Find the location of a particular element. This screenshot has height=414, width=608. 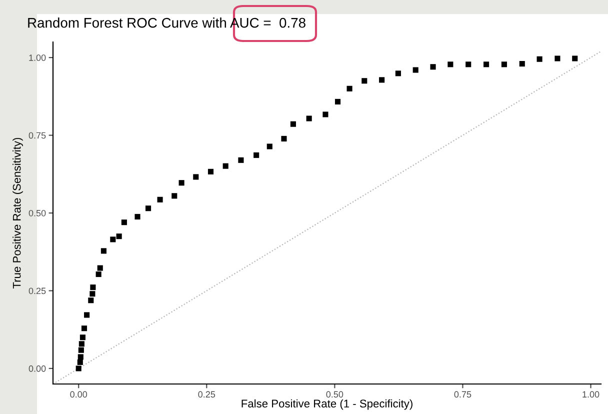

y-tick-label: 0.25 is located at coordinates (37, 291).